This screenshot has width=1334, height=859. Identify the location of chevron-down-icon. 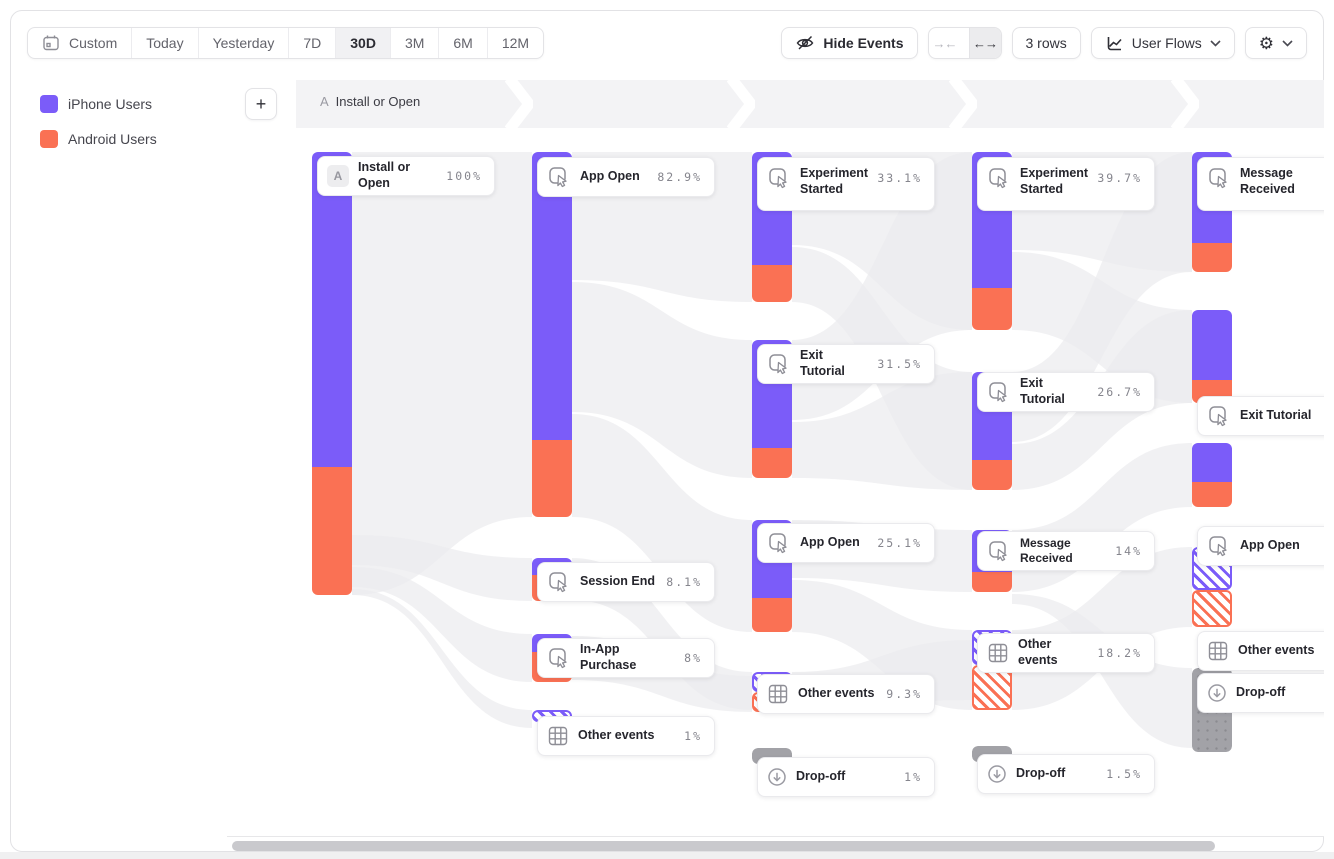
(1215, 43).